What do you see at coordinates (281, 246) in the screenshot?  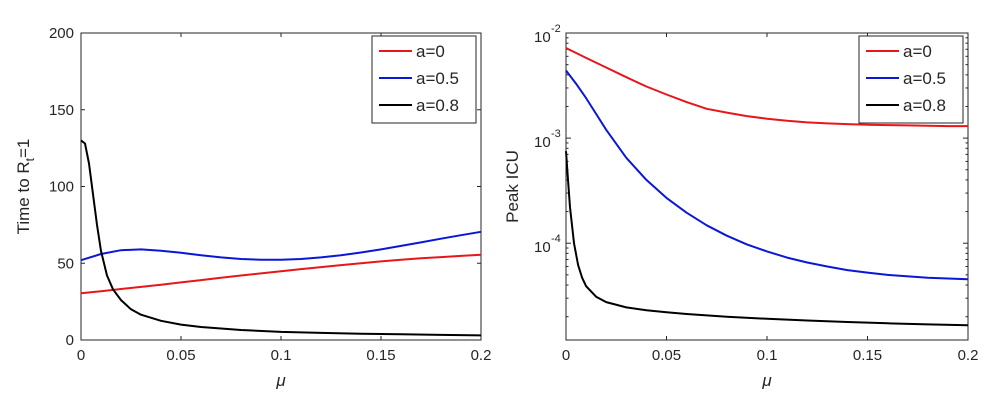 I see `series-line-a=0.5` at bounding box center [281, 246].